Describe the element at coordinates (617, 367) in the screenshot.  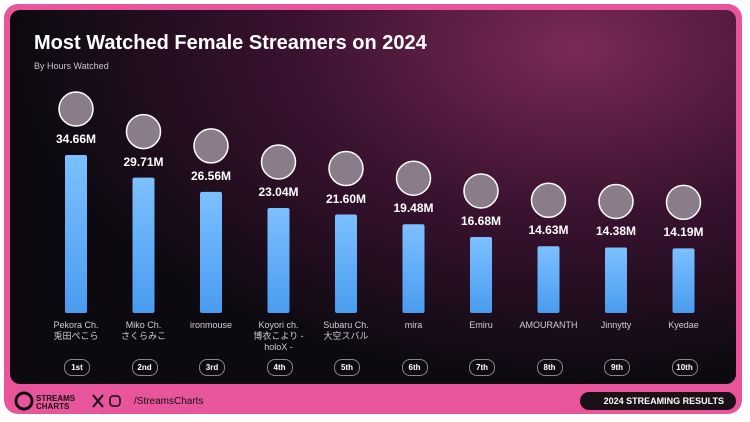
I see `rank-badge: 9th` at that location.